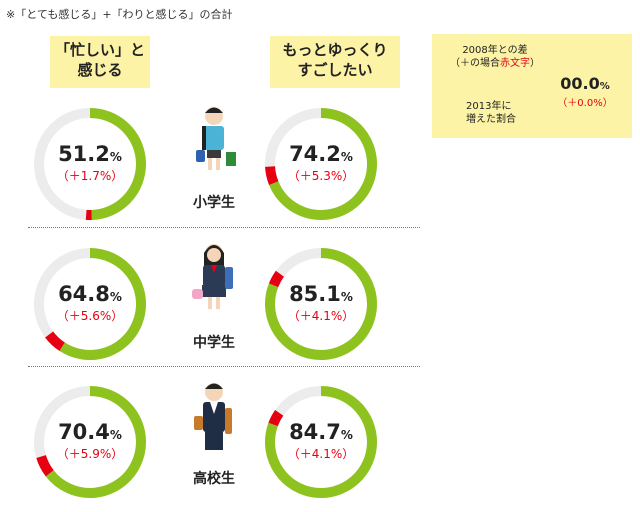 Image resolution: width=640 pixels, height=512 pixels. I want to click on donut-busy-high-increase-arc, so click(45, 465).